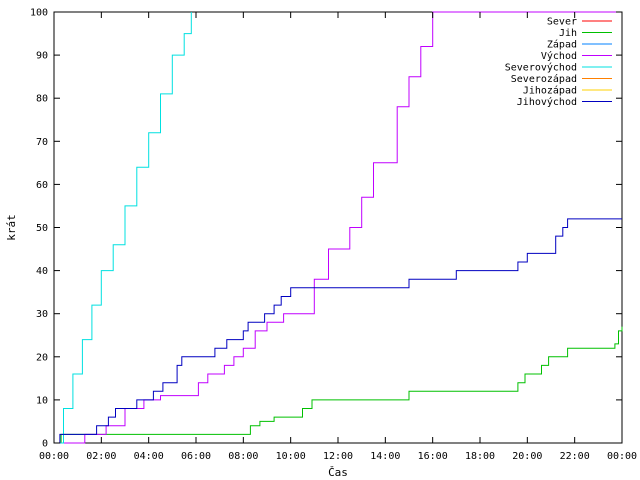 The height and width of the screenshot is (480, 640). Describe the element at coordinates (527, 456) in the screenshot. I see `x-tick-label: 20:00` at that location.